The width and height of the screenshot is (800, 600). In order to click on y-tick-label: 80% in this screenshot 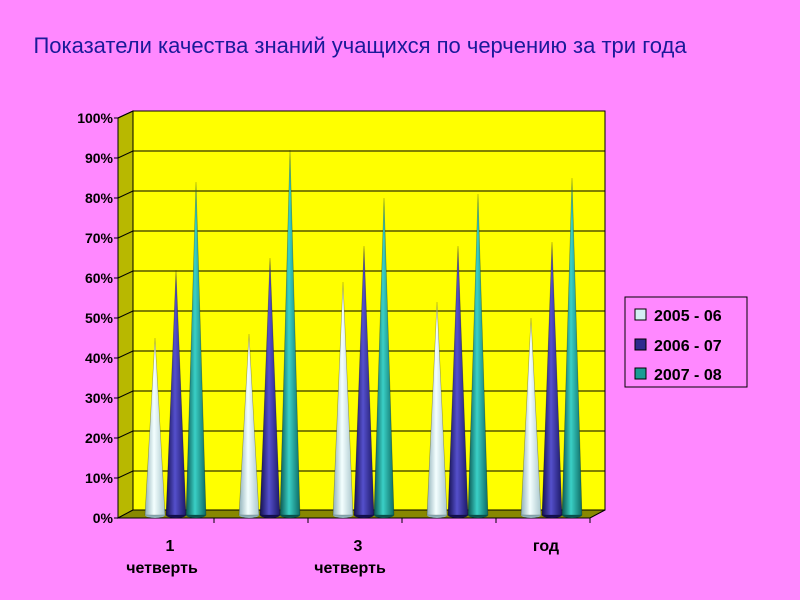, I will do `click(99, 198)`.